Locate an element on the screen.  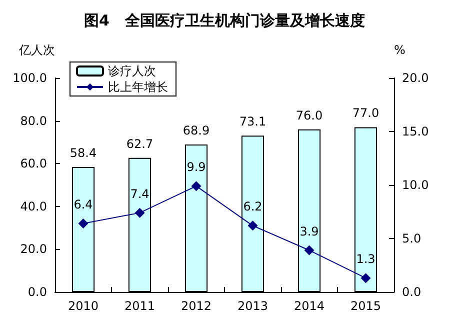
x-tick-label: 2010 is located at coordinates (83, 306).